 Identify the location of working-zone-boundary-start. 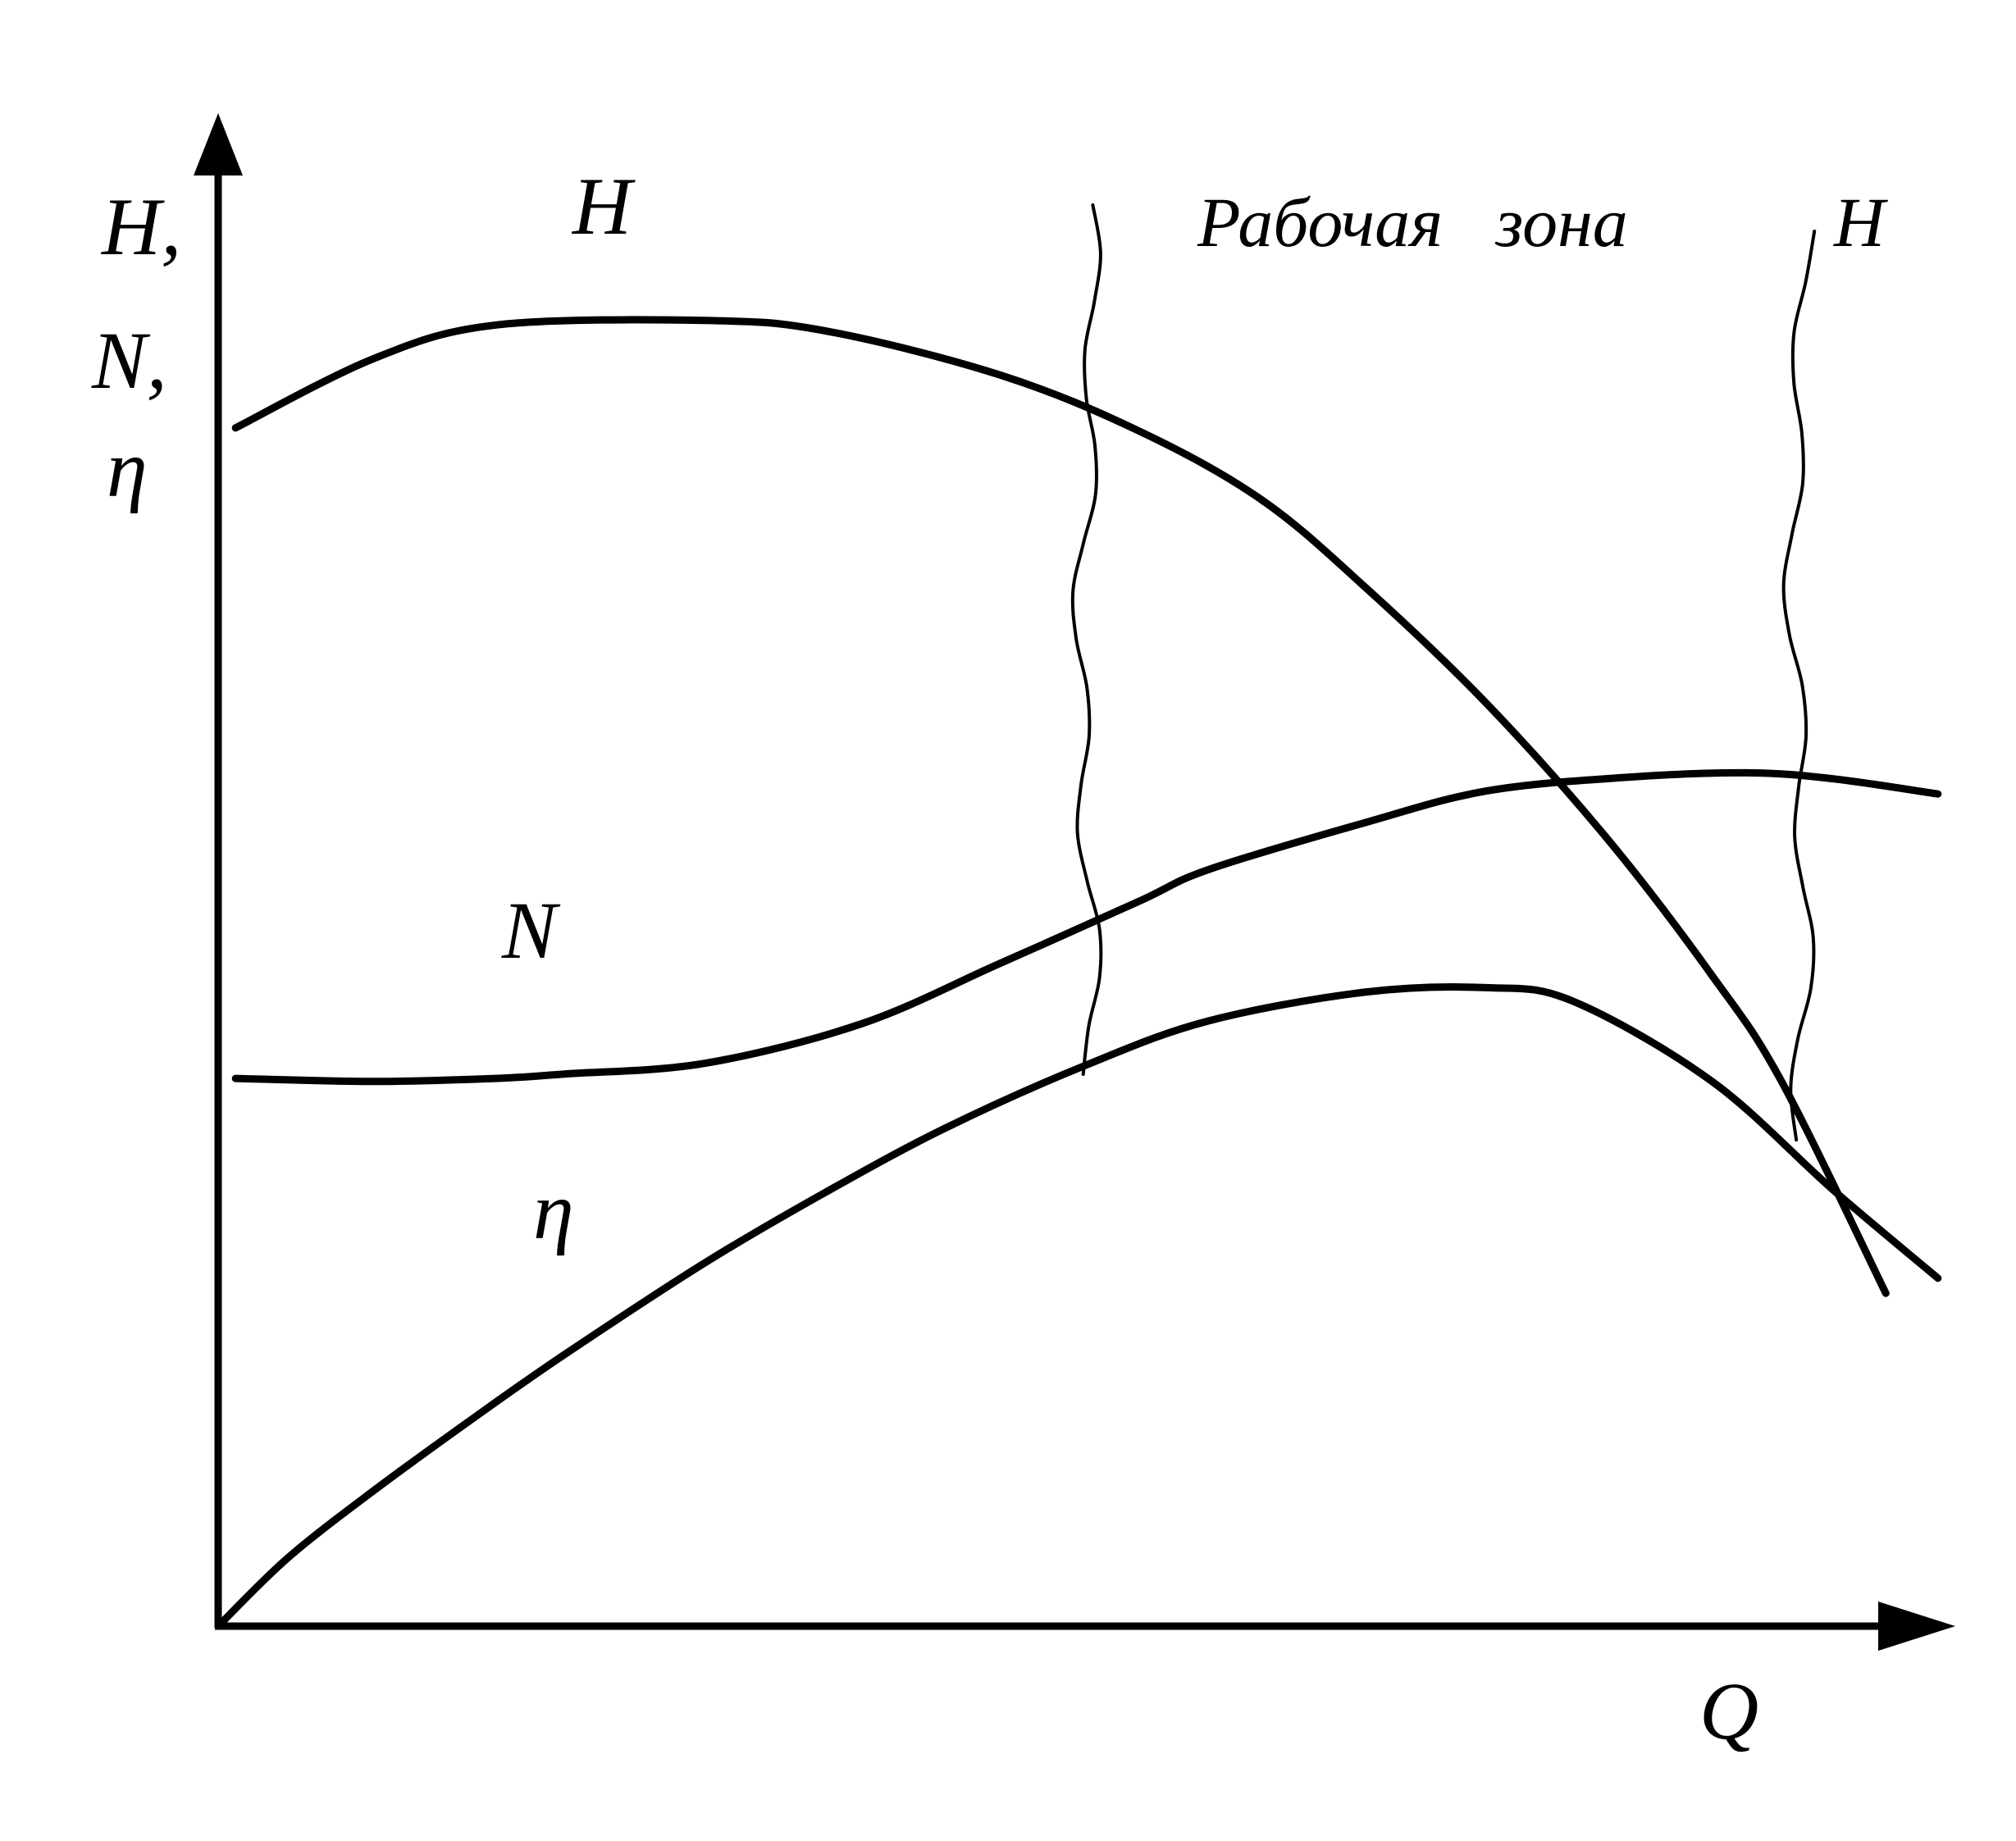
(1086, 639).